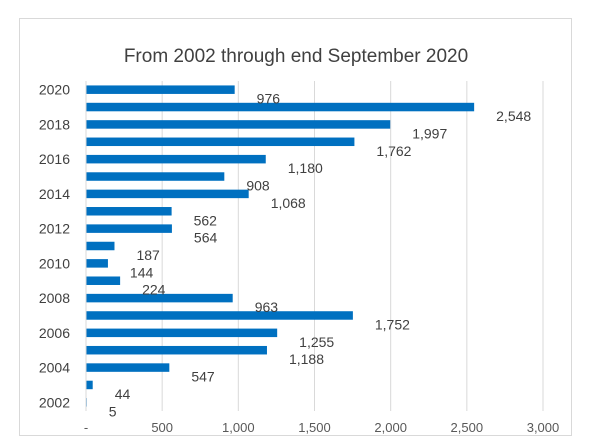 The image size is (592, 446). What do you see at coordinates (296, 56) in the screenshot?
I see `chart-title: From 2002 through end September 2020` at bounding box center [296, 56].